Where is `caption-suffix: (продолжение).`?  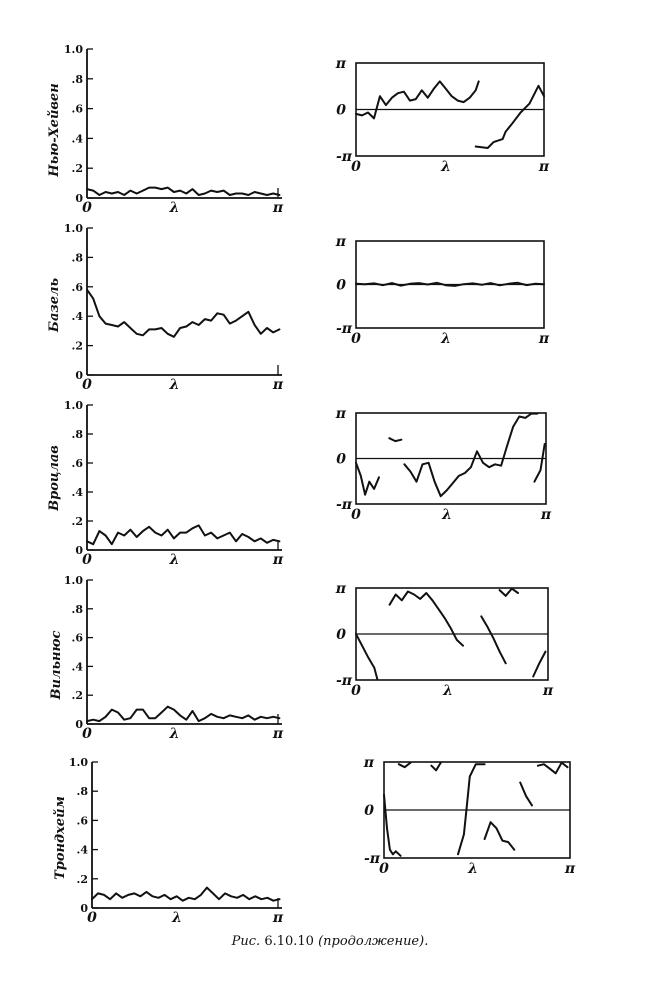
caption-suffix: (продолжение). is located at coordinates (373, 941).